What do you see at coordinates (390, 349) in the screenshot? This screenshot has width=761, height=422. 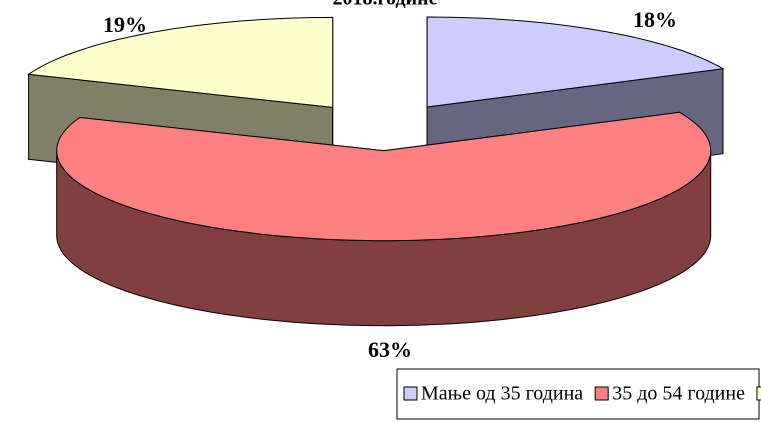 I see `data-label: 63%` at bounding box center [390, 349].